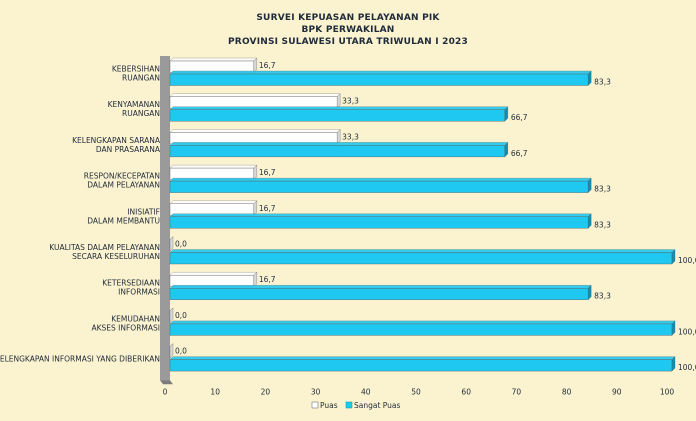 Image resolution: width=696 pixels, height=421 pixels. I want to click on chart-title-line-3: PROVINSI SULAWESI UTARA TRIWULAN I 2023, so click(348, 42).